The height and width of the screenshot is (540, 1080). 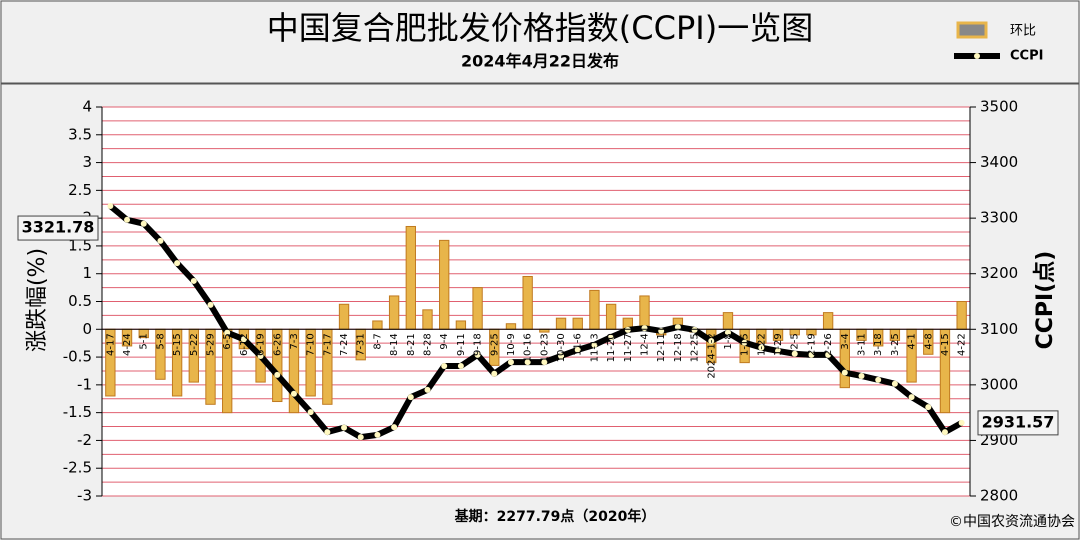 I want to click on x-tick-label: 2-19, so click(x=811, y=344).